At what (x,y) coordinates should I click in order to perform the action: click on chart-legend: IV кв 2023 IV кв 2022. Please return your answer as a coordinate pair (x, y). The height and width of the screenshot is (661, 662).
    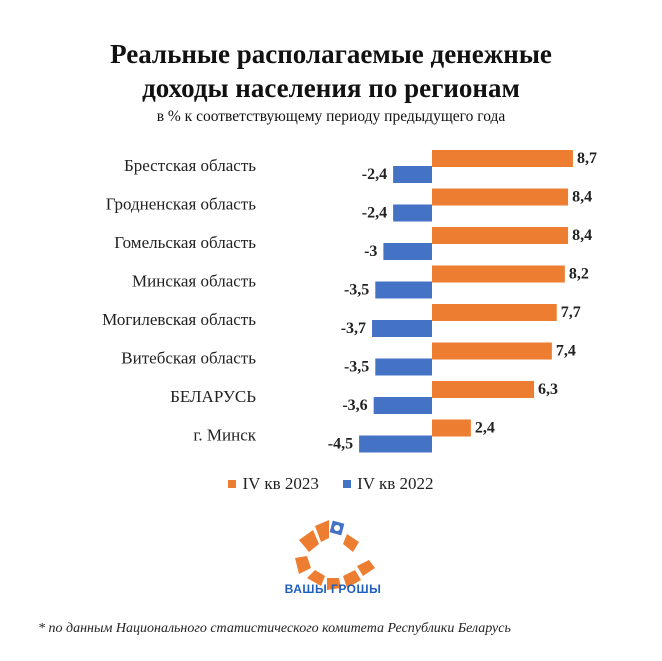
    Looking at the image, I should click on (331, 483).